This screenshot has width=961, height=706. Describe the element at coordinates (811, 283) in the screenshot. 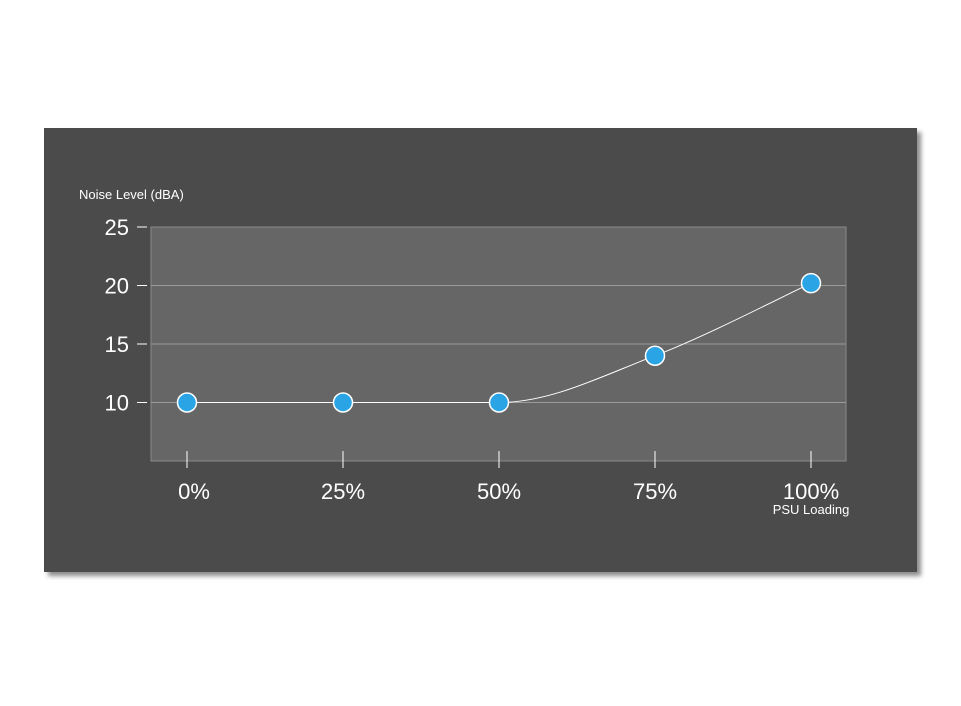

I see `data-point-100%` at that location.